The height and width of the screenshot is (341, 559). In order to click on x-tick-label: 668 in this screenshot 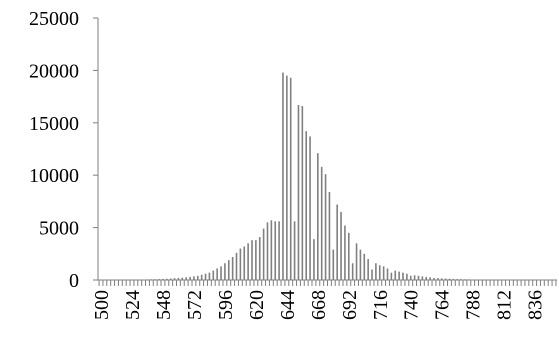, I will do `click(319, 305)`.